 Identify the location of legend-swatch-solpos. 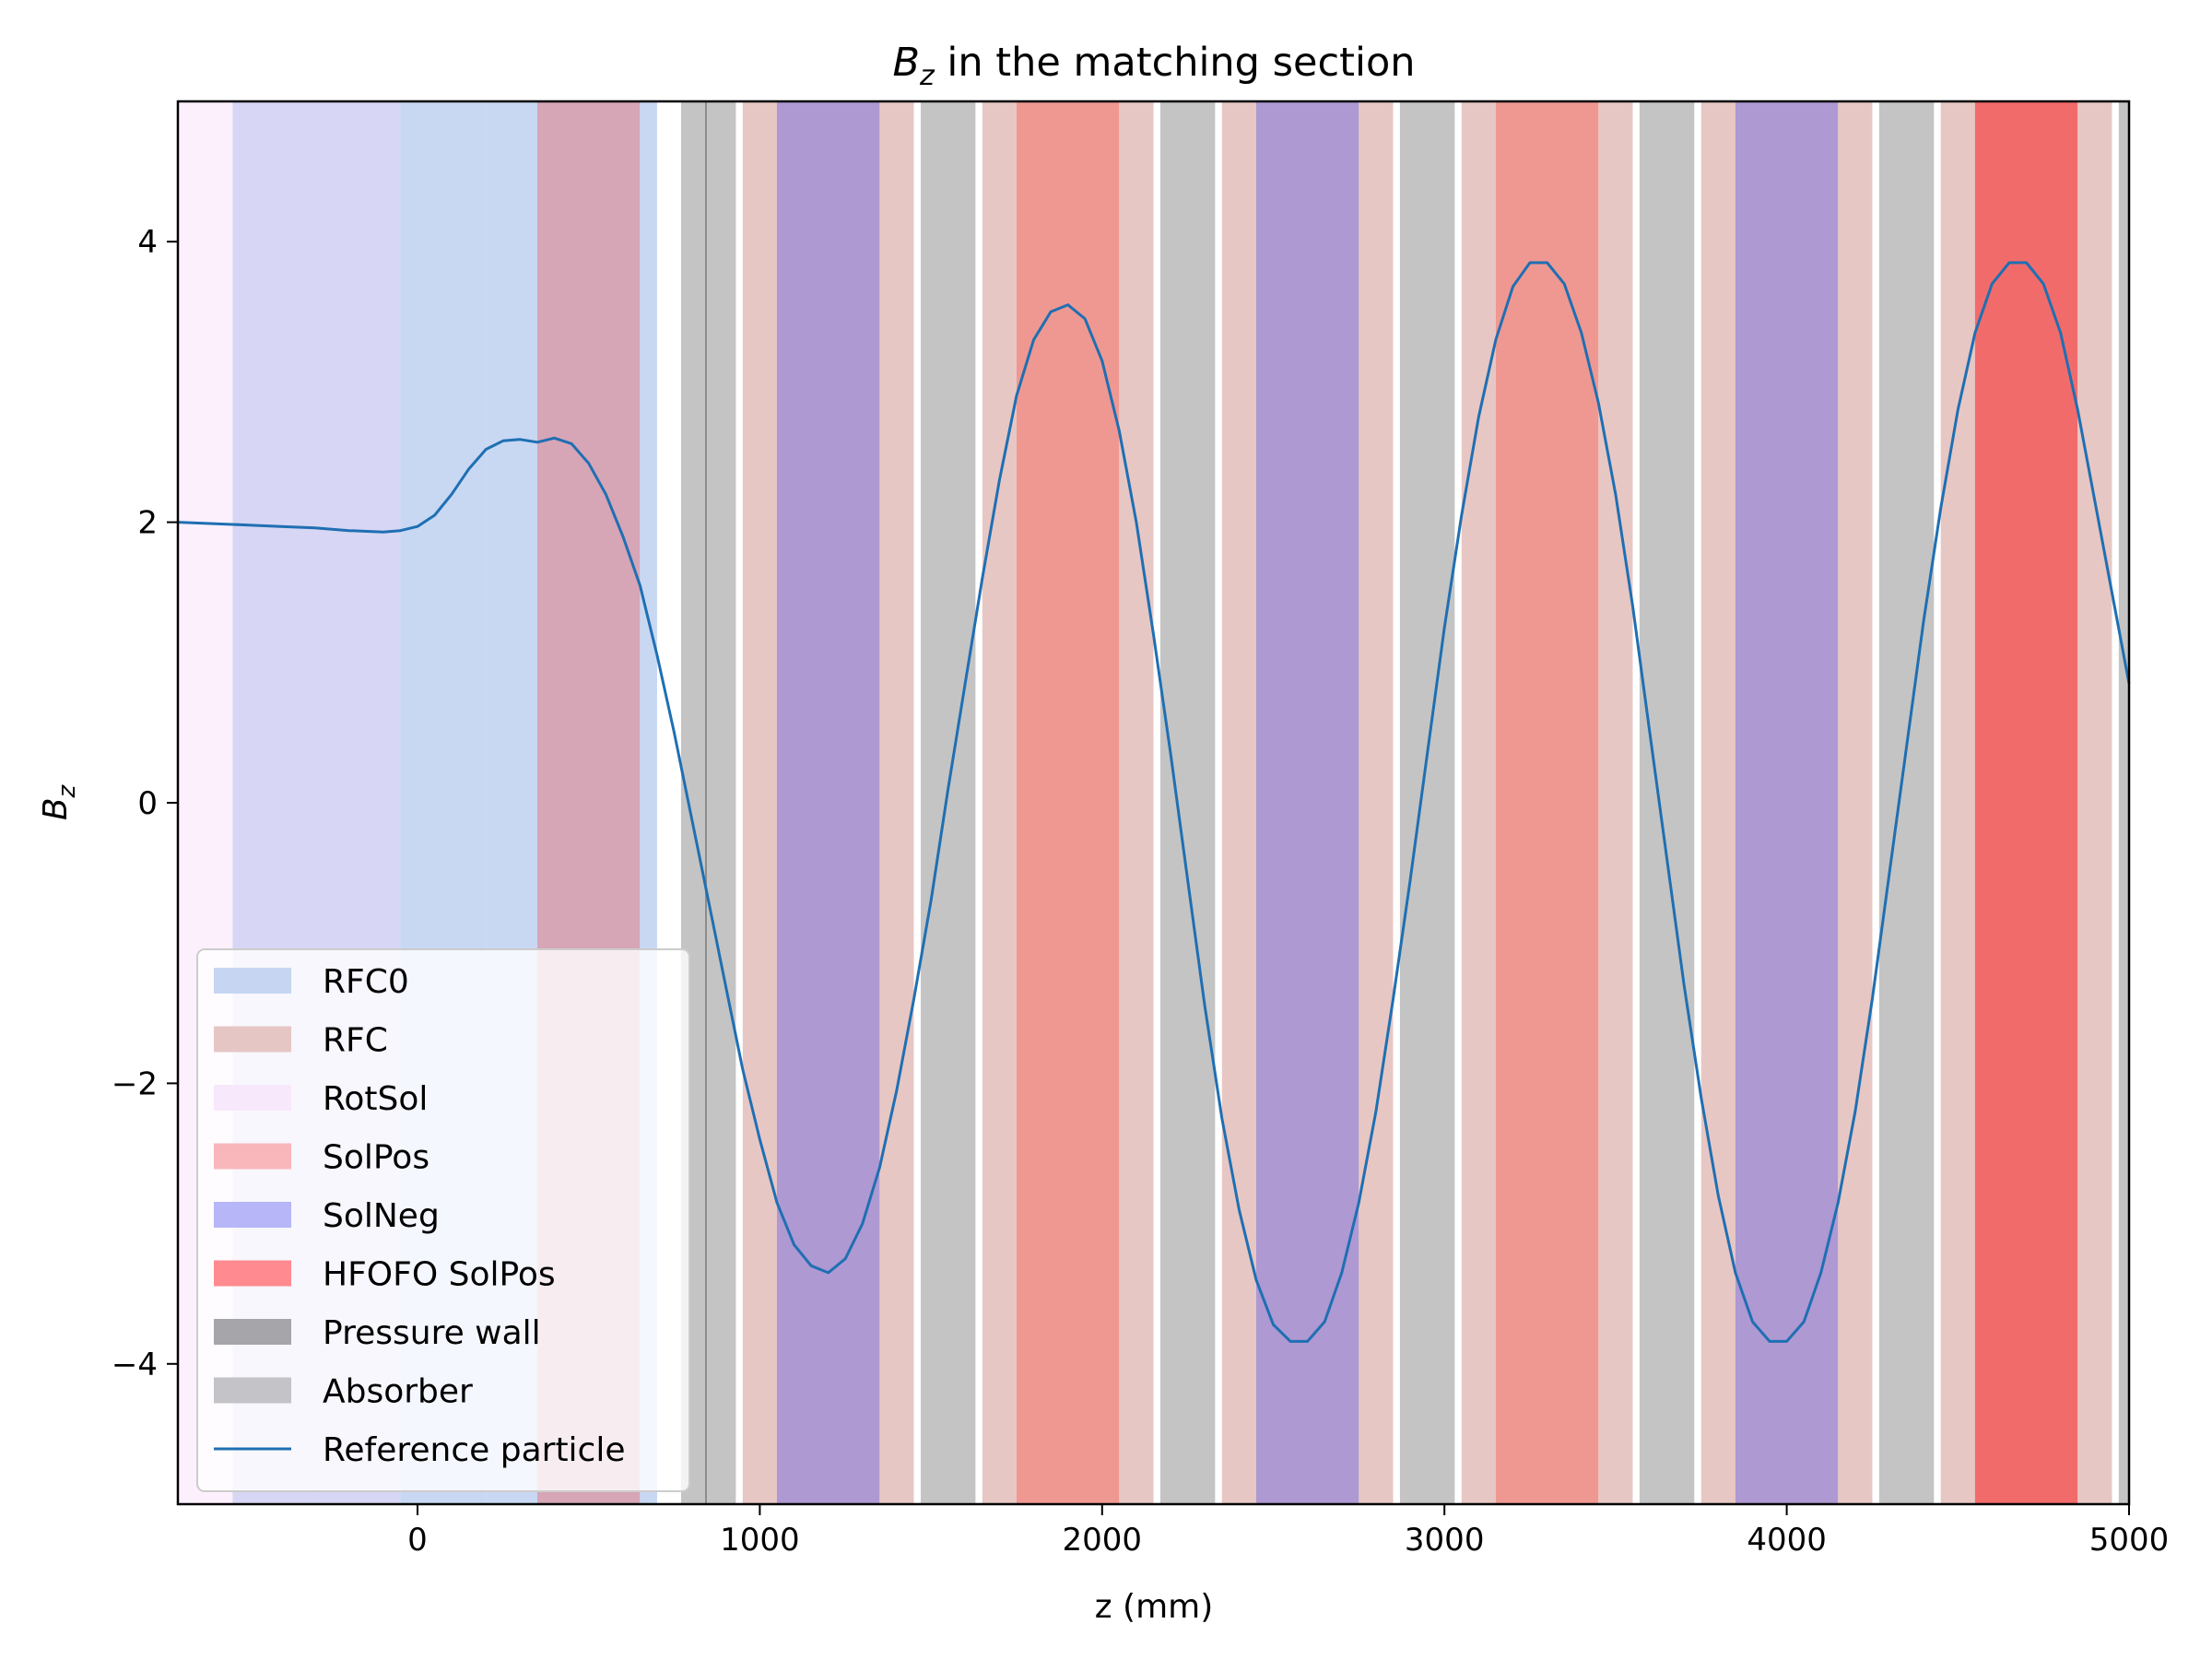
(252, 1156).